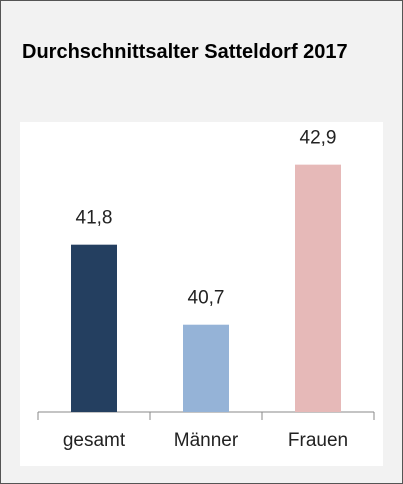  I want to click on data-label: 42,9, so click(318, 138).